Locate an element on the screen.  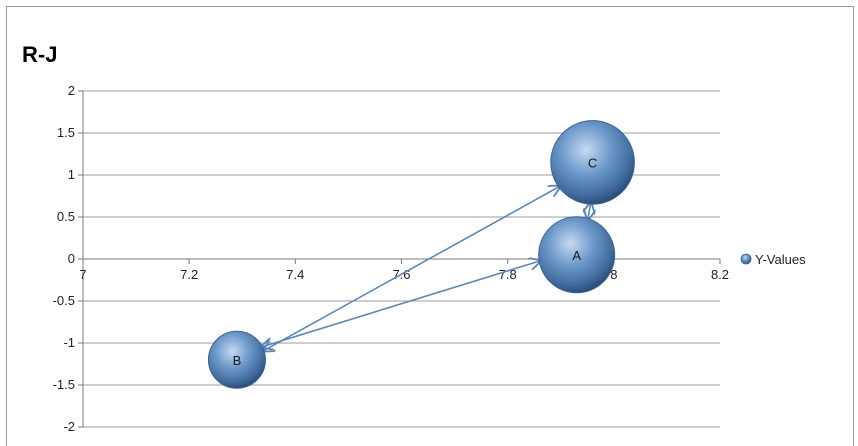
x-tick-label: 8.2 is located at coordinates (720, 274).